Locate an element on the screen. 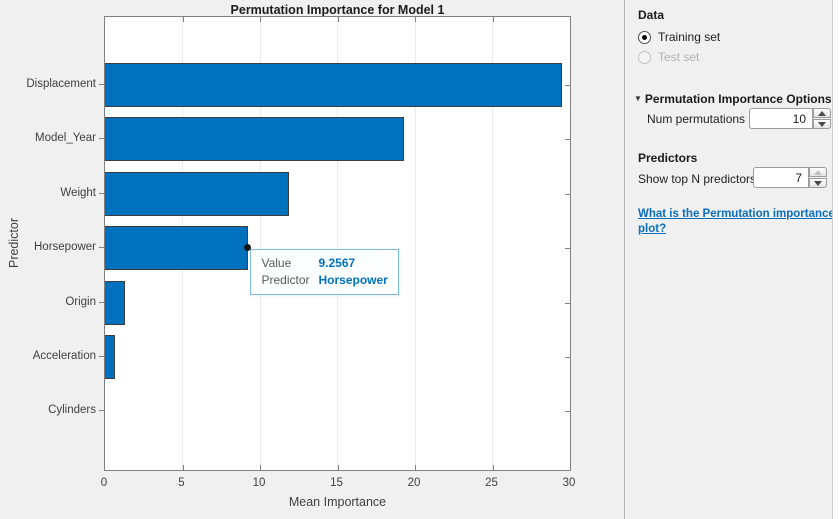 The height and width of the screenshot is (519, 838). x-axis-title: Mean Importance is located at coordinates (337, 502).